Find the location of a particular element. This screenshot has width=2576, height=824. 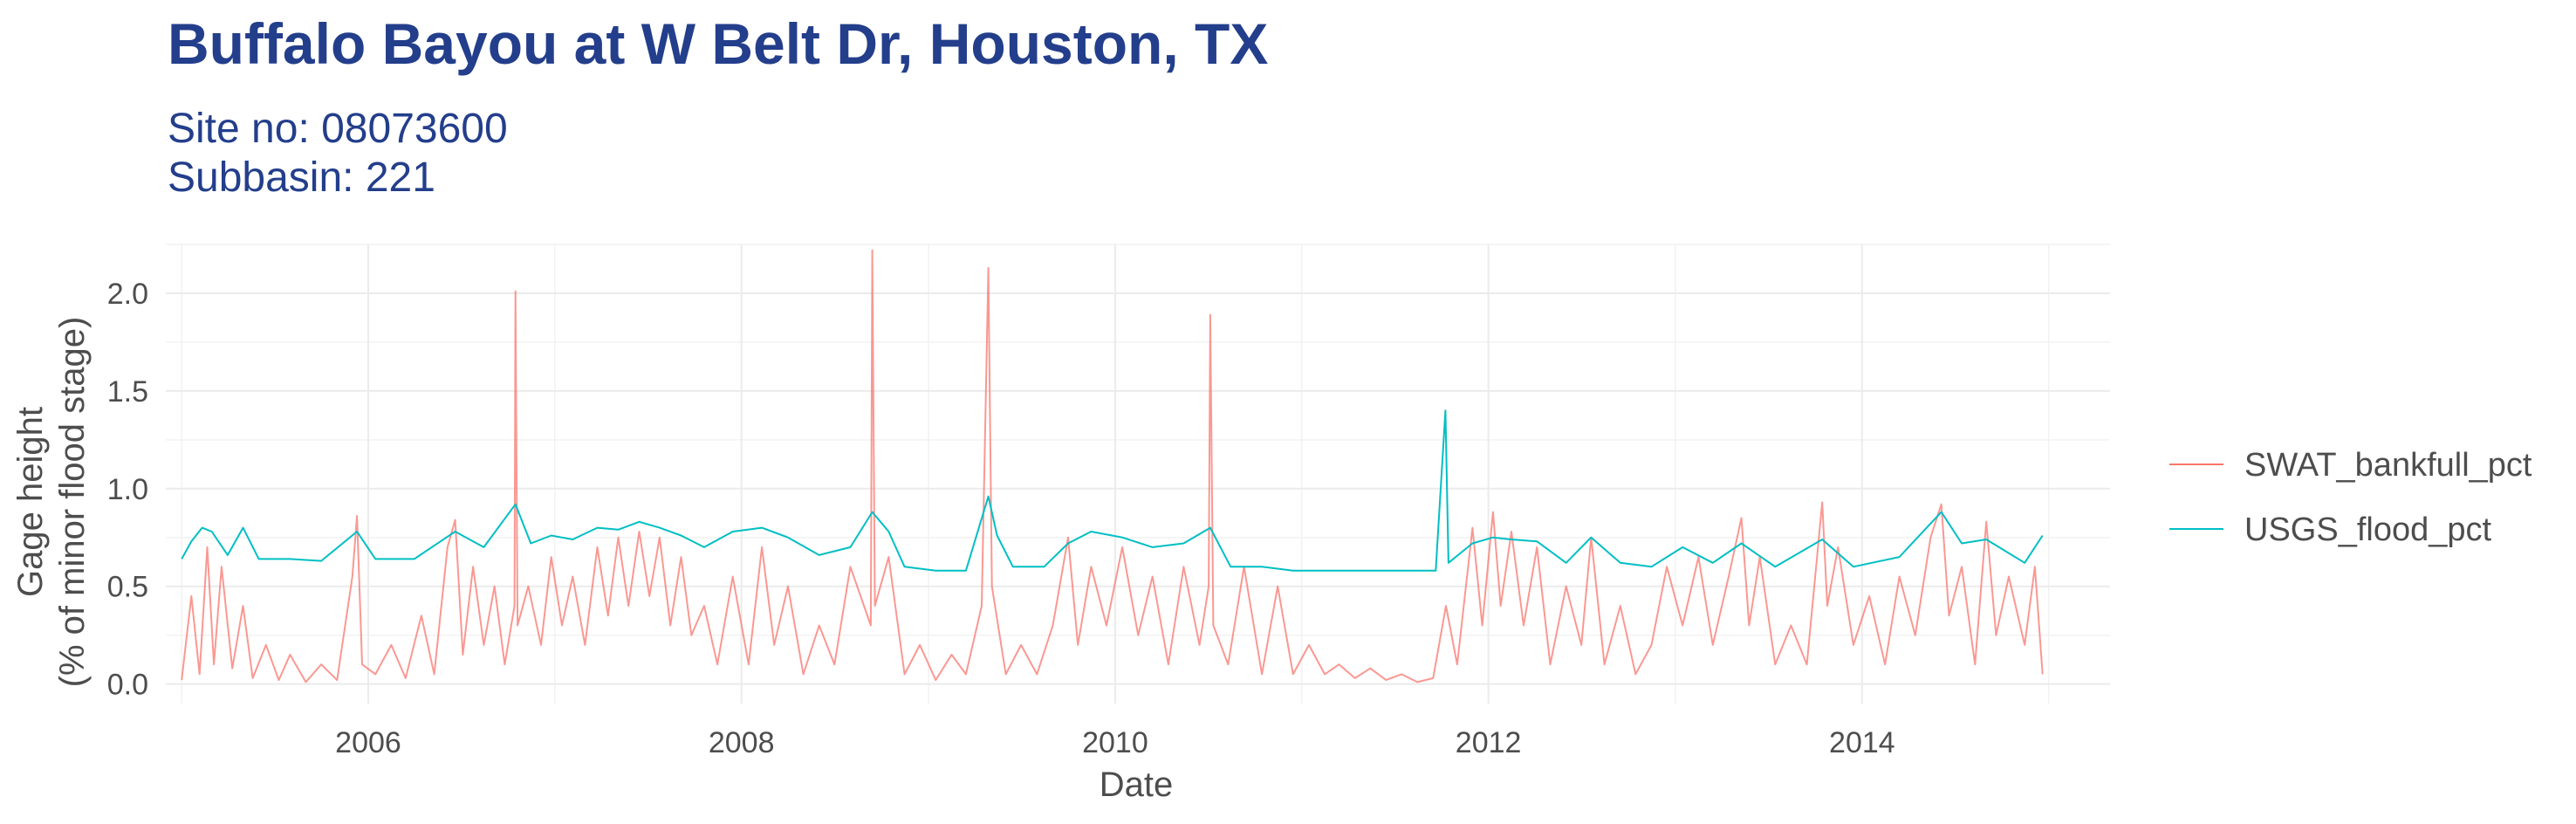

y-tick-label: 0.0 is located at coordinates (127, 685).